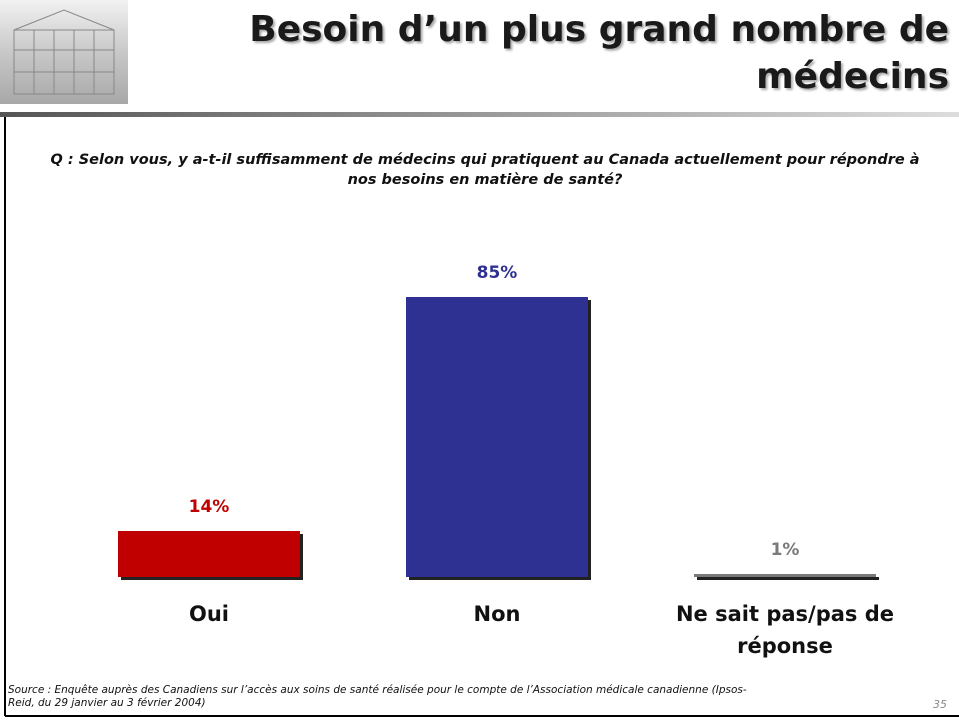 The width and height of the screenshot is (959, 720). What do you see at coordinates (784, 630) in the screenshot?
I see `category-label: Ne sait pas/pas de réponse` at bounding box center [784, 630].